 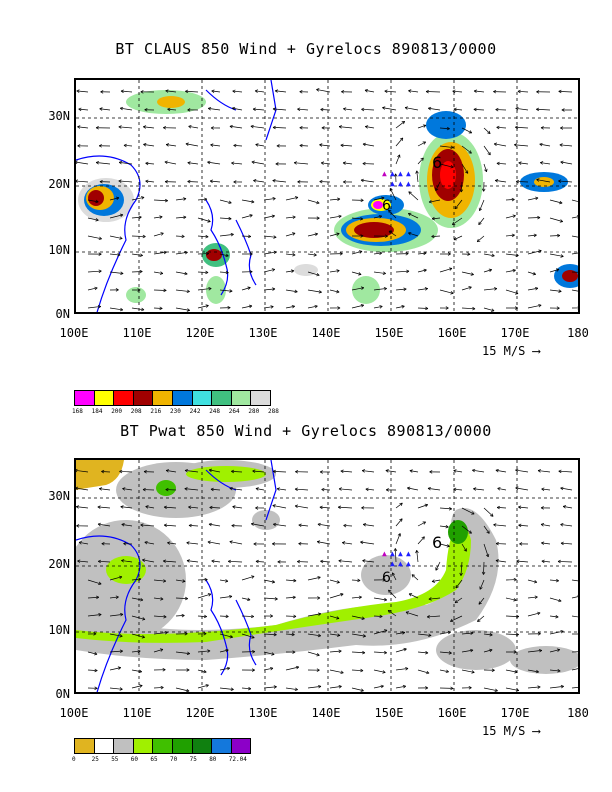 I want to click on colorbar-label: 248, so click(x=215, y=411).